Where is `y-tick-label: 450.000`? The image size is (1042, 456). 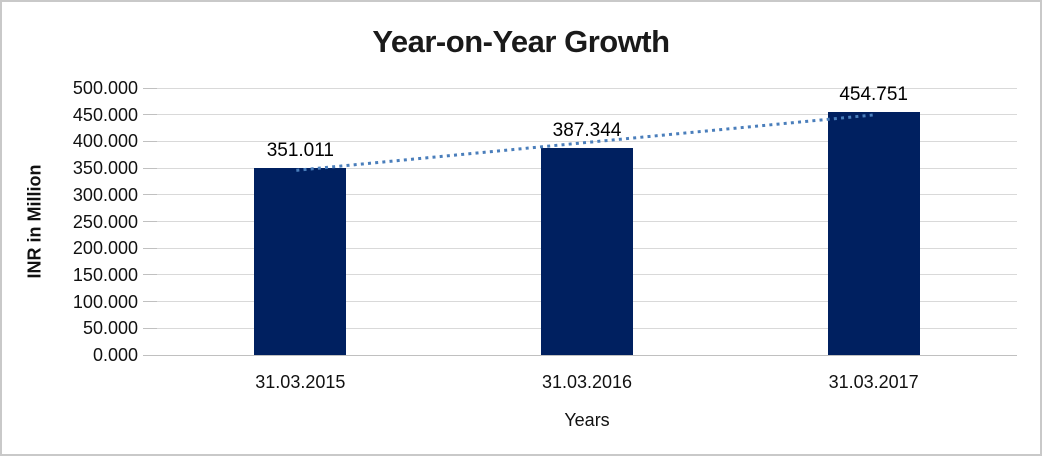 y-tick-label: 450.000 is located at coordinates (105, 114).